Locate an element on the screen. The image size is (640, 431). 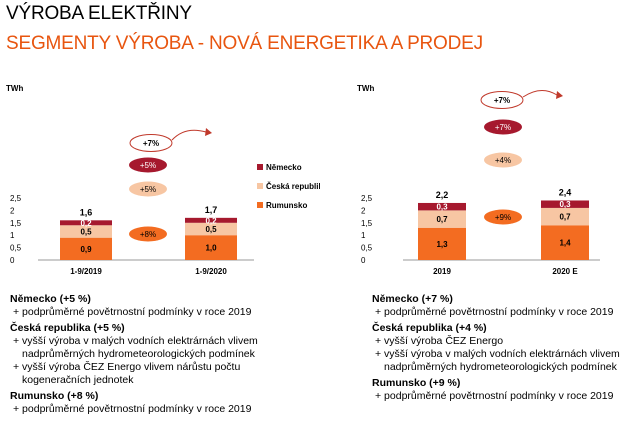
data-label: 1,3 is located at coordinates (442, 244).